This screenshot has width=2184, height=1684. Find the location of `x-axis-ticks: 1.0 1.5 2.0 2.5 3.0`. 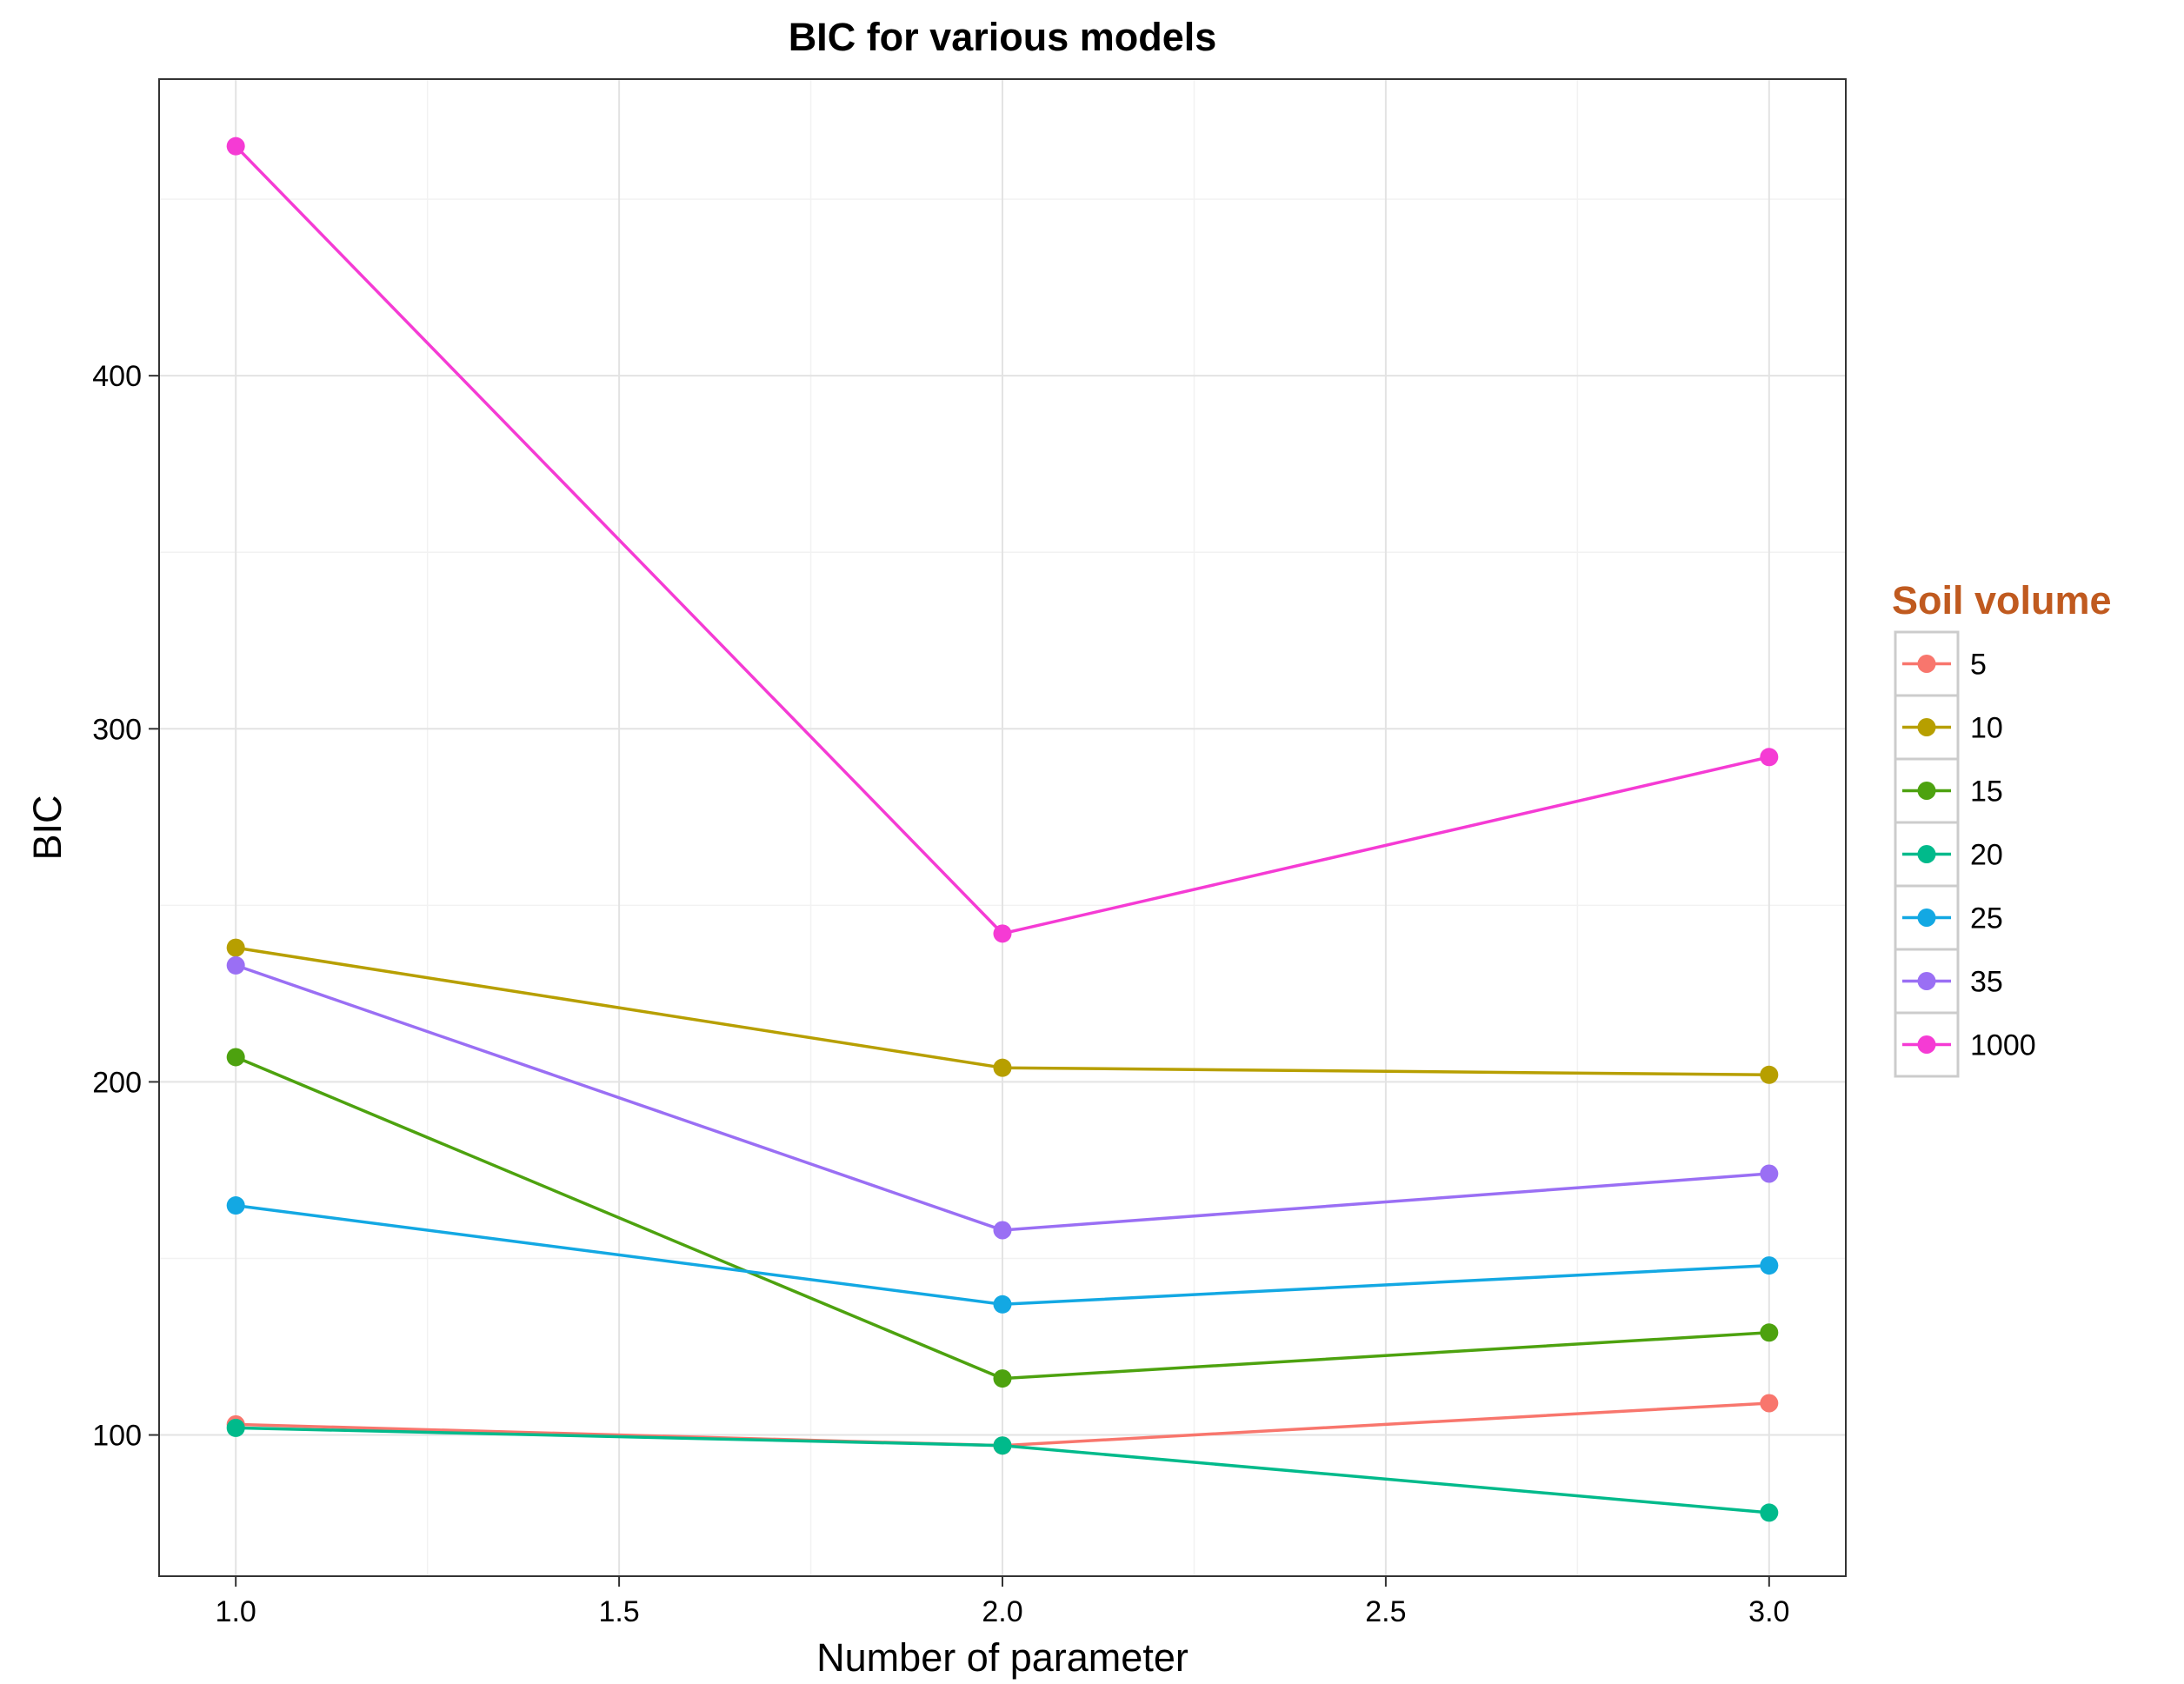

x-axis-ticks: 1.0 1.5 2.0 2.5 3.0 is located at coordinates (1002, 1602).